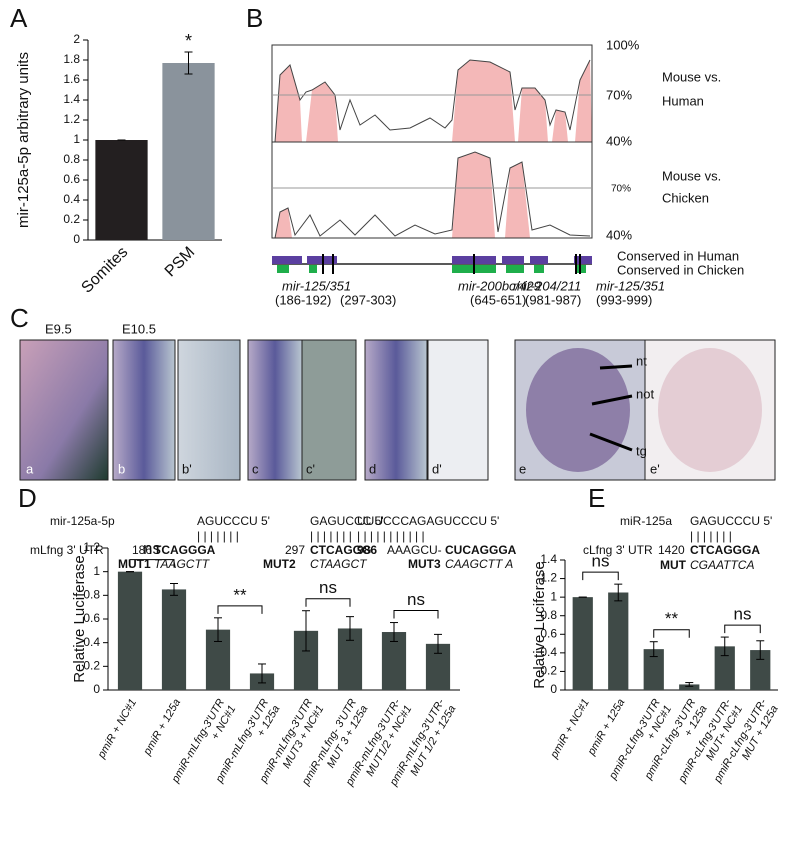  I want to click on mut-seq: CGAATTCA, so click(722, 565).